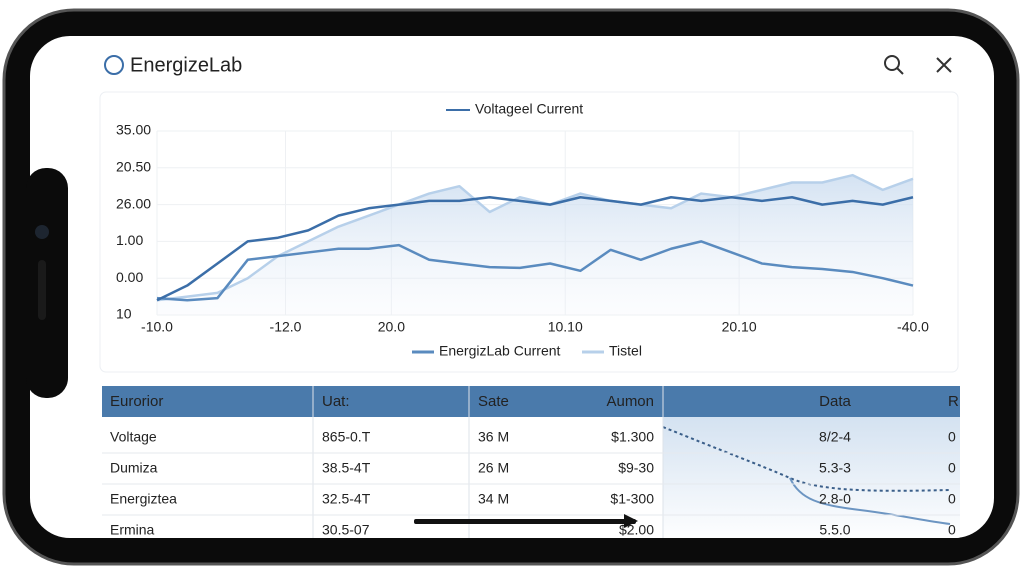  I want to click on search-icon, so click(892, 63).